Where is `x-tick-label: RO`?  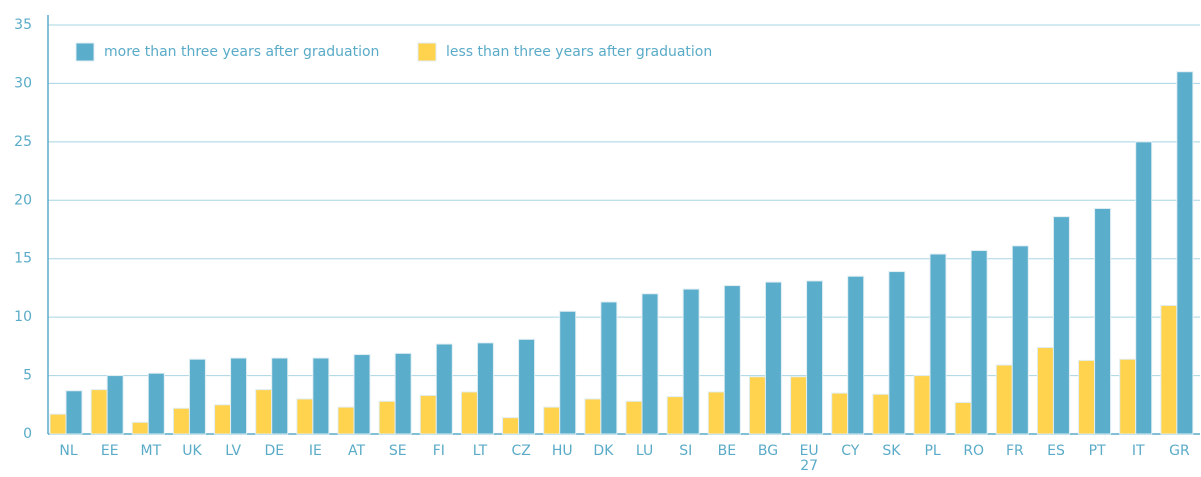
x-tick-label: RO is located at coordinates (974, 451).